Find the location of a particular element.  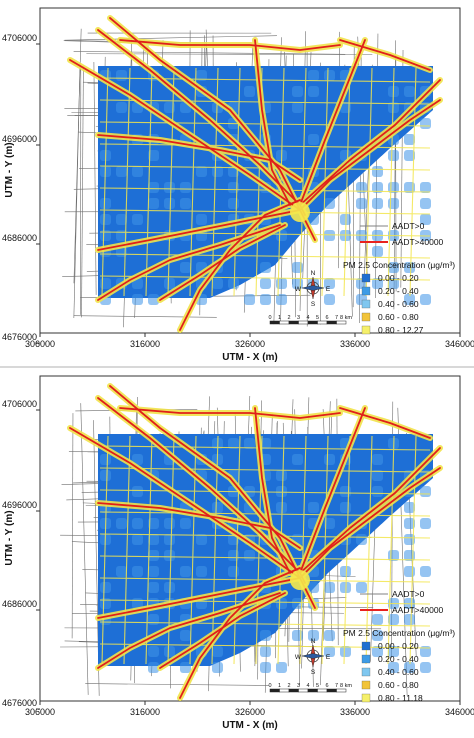

legend-class-label: 0.80 - 11.18 is located at coordinates (400, 698).